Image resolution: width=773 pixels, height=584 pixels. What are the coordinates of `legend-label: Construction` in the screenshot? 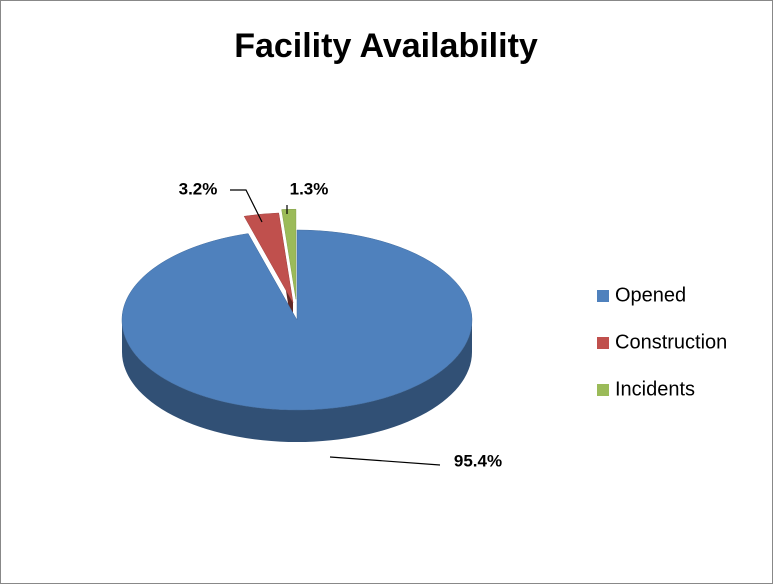 It's located at (671, 342).